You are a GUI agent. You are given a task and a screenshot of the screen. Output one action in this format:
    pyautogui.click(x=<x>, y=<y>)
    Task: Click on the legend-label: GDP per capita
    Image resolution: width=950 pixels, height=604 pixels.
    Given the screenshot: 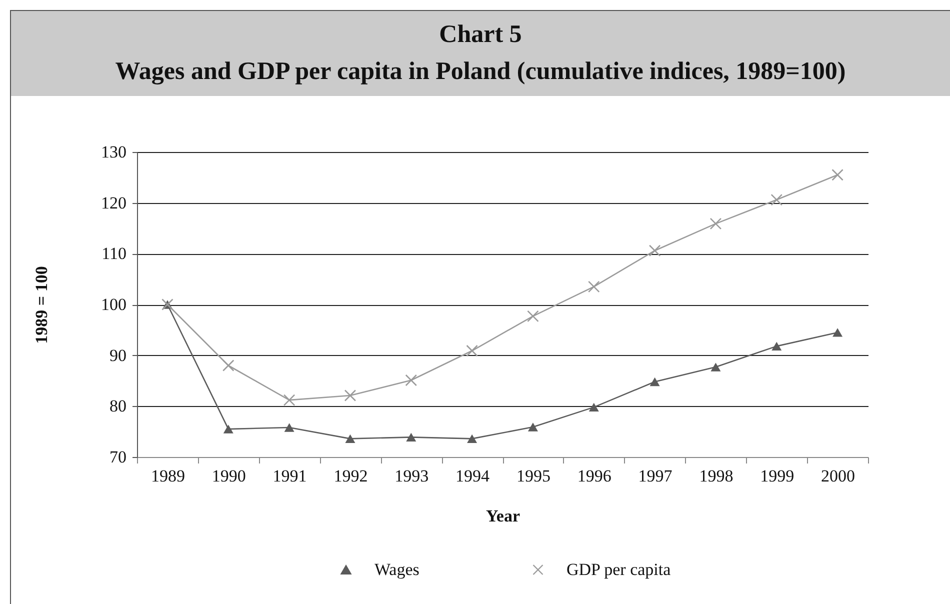 What is the action you would take?
    pyautogui.click(x=619, y=569)
    